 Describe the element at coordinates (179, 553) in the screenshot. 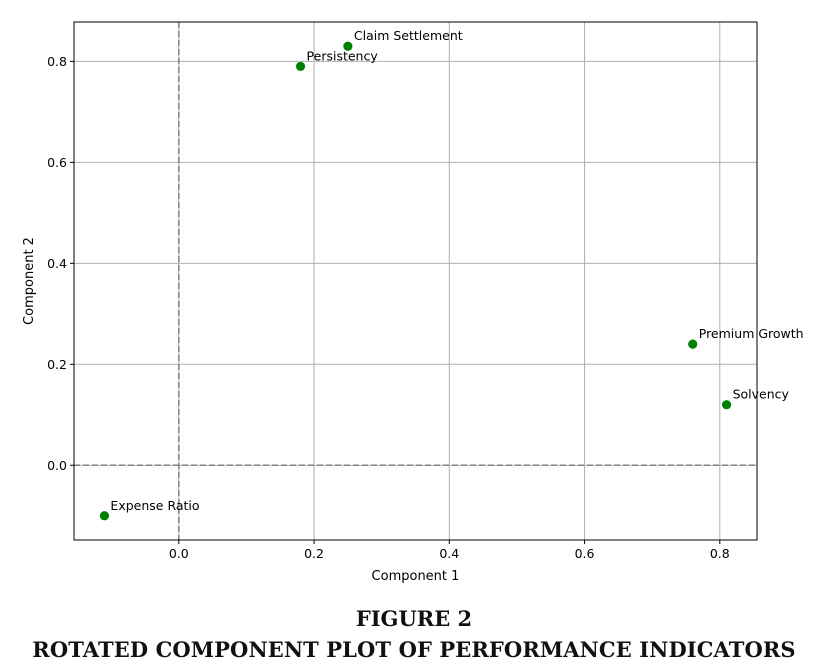

I see `x-tick-label: 0.0` at that location.